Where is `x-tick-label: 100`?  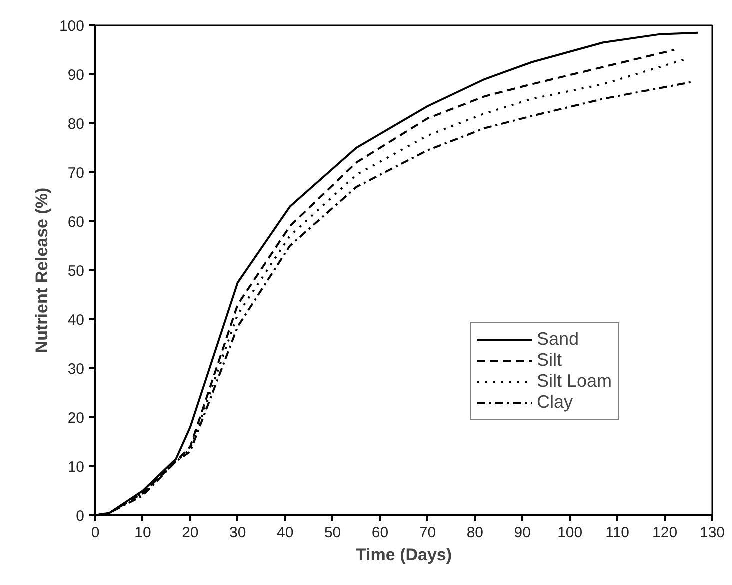
x-tick-label: 100 is located at coordinates (570, 533).